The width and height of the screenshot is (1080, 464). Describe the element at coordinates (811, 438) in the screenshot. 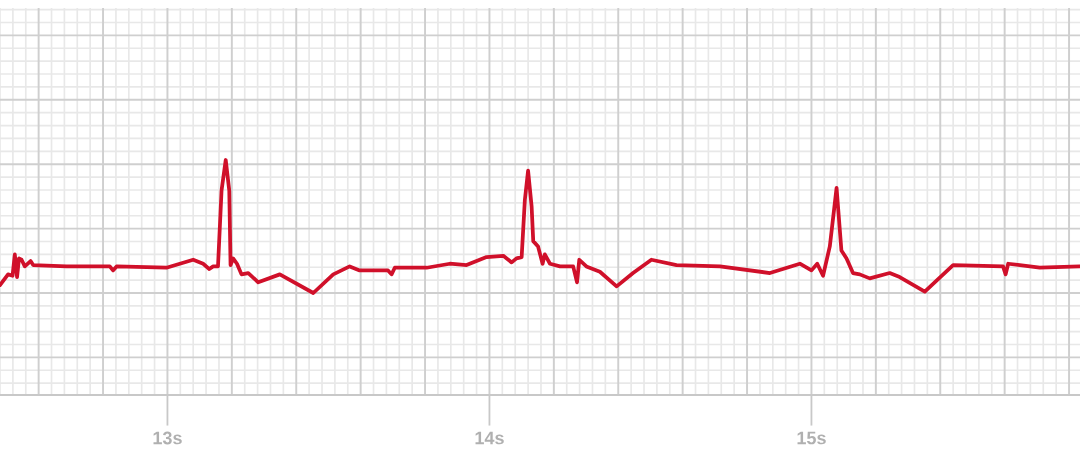

I see `x-tick-label: 15s` at that location.